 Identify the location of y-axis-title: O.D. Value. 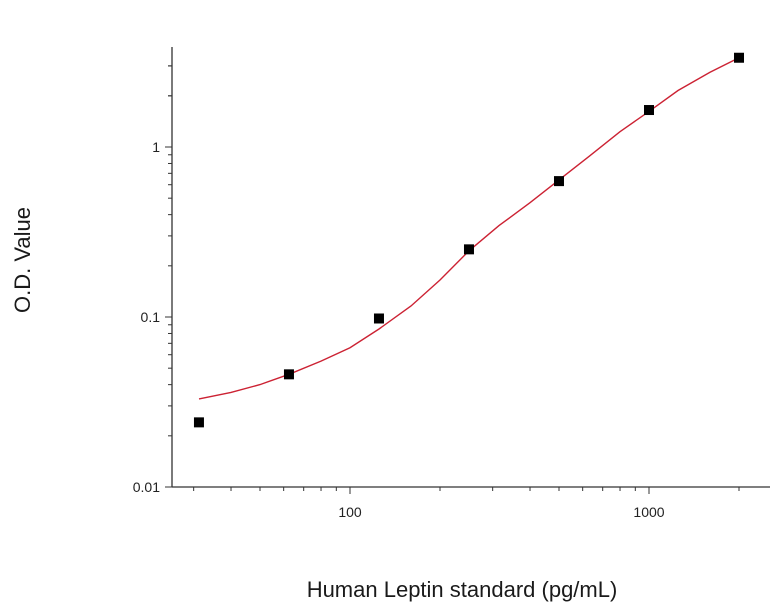
(22, 260).